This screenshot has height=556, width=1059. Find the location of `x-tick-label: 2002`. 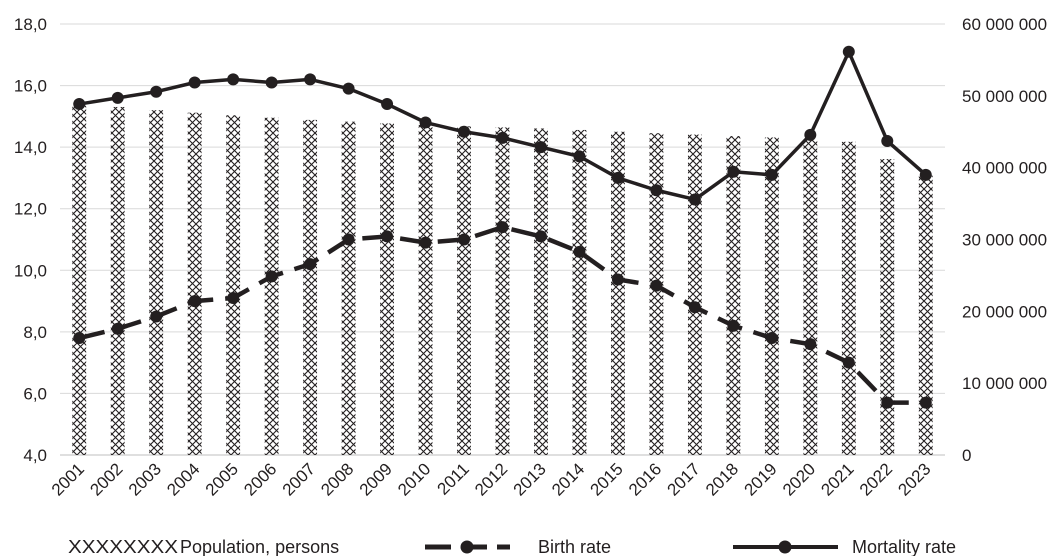

x-tick-label: 2002 is located at coordinates (106, 479).